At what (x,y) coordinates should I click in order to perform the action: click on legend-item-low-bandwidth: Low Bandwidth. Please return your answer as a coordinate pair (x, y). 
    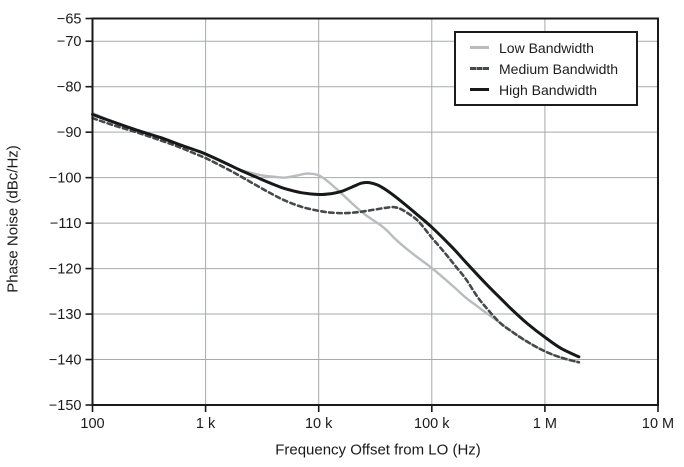
    Looking at the image, I should click on (551, 47).